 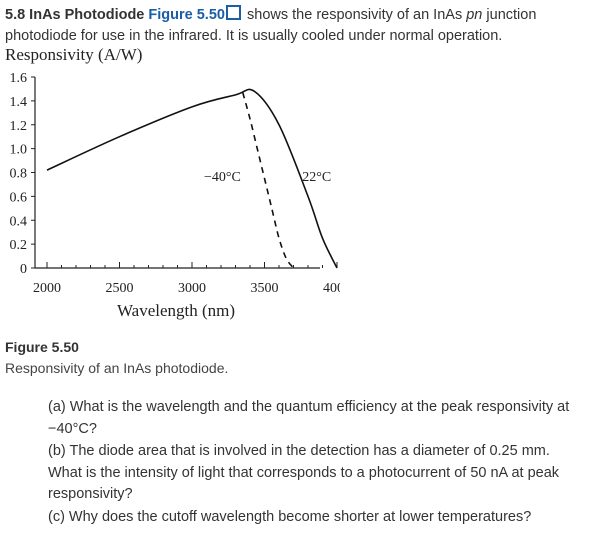 I want to click on chart-title: Responsivity (A/W), so click(x=73, y=54).